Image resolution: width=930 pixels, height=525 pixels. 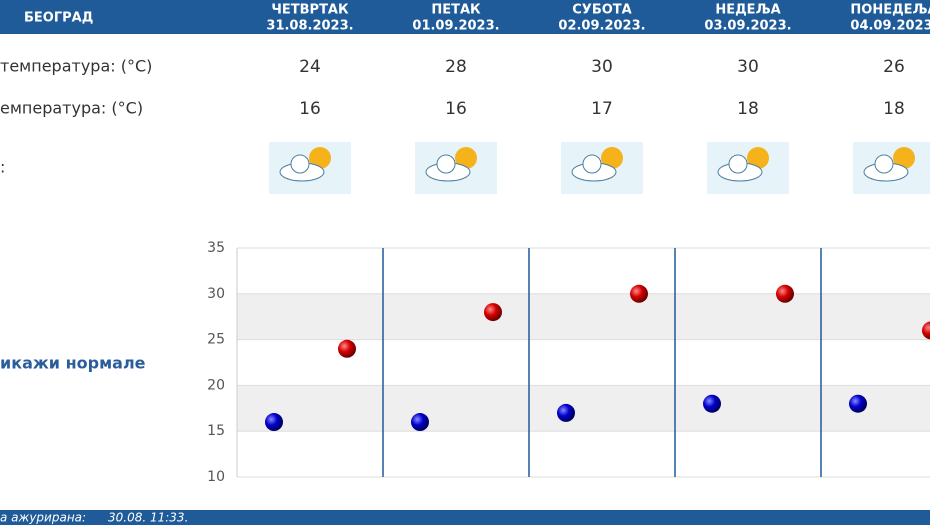 I want to click on cell-value: 28, so click(x=456, y=67).